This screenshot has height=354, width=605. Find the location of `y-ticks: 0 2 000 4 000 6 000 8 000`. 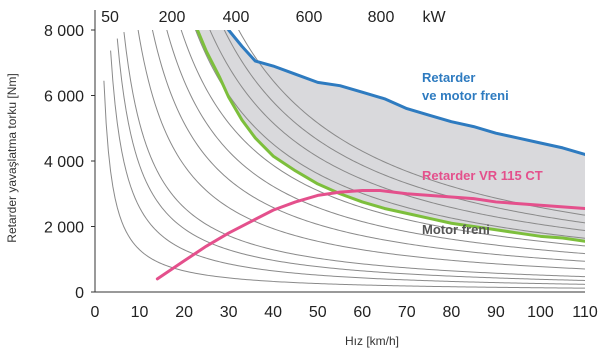

y-ticks: 0 2 000 4 000 6 000 8 000 is located at coordinates (69, 162).